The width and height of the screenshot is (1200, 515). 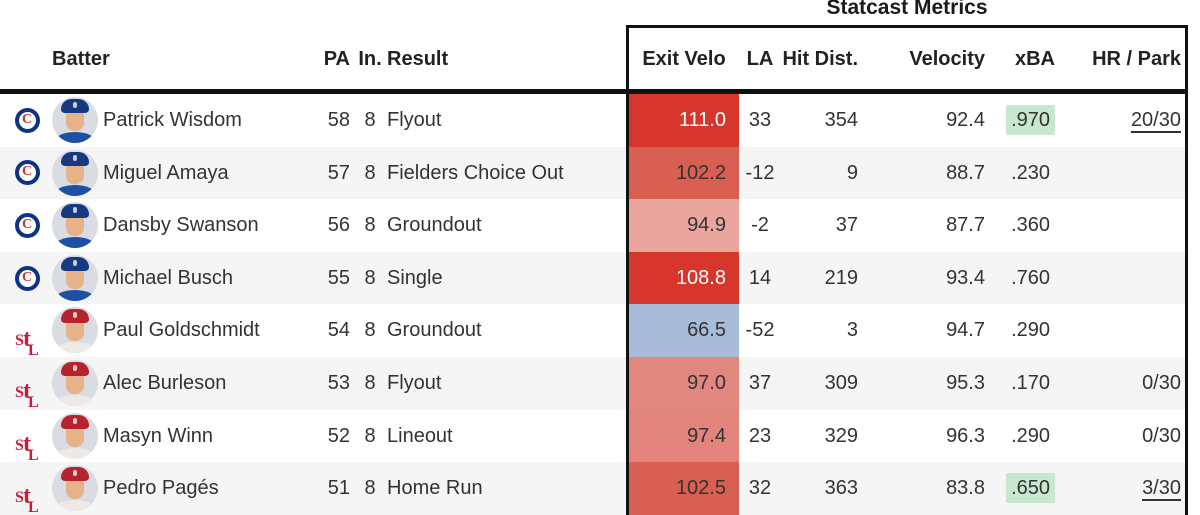 I want to click on col-header-la: LA, so click(x=760, y=59).